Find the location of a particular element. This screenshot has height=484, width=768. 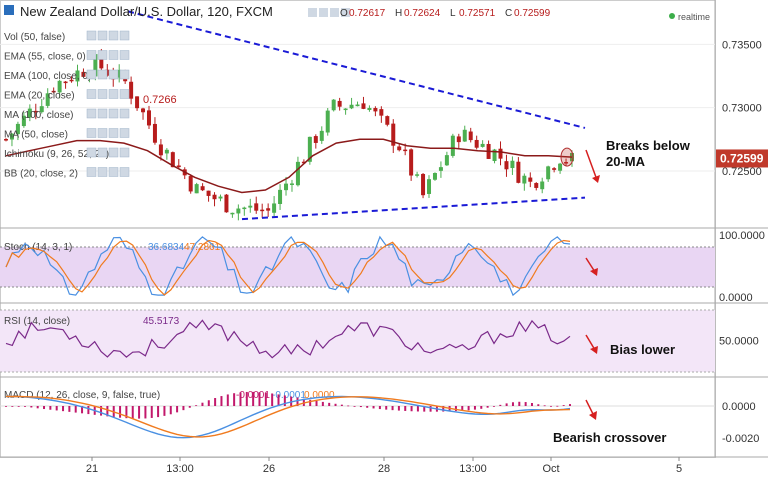

ohlc-label: H is located at coordinates (398, 13).